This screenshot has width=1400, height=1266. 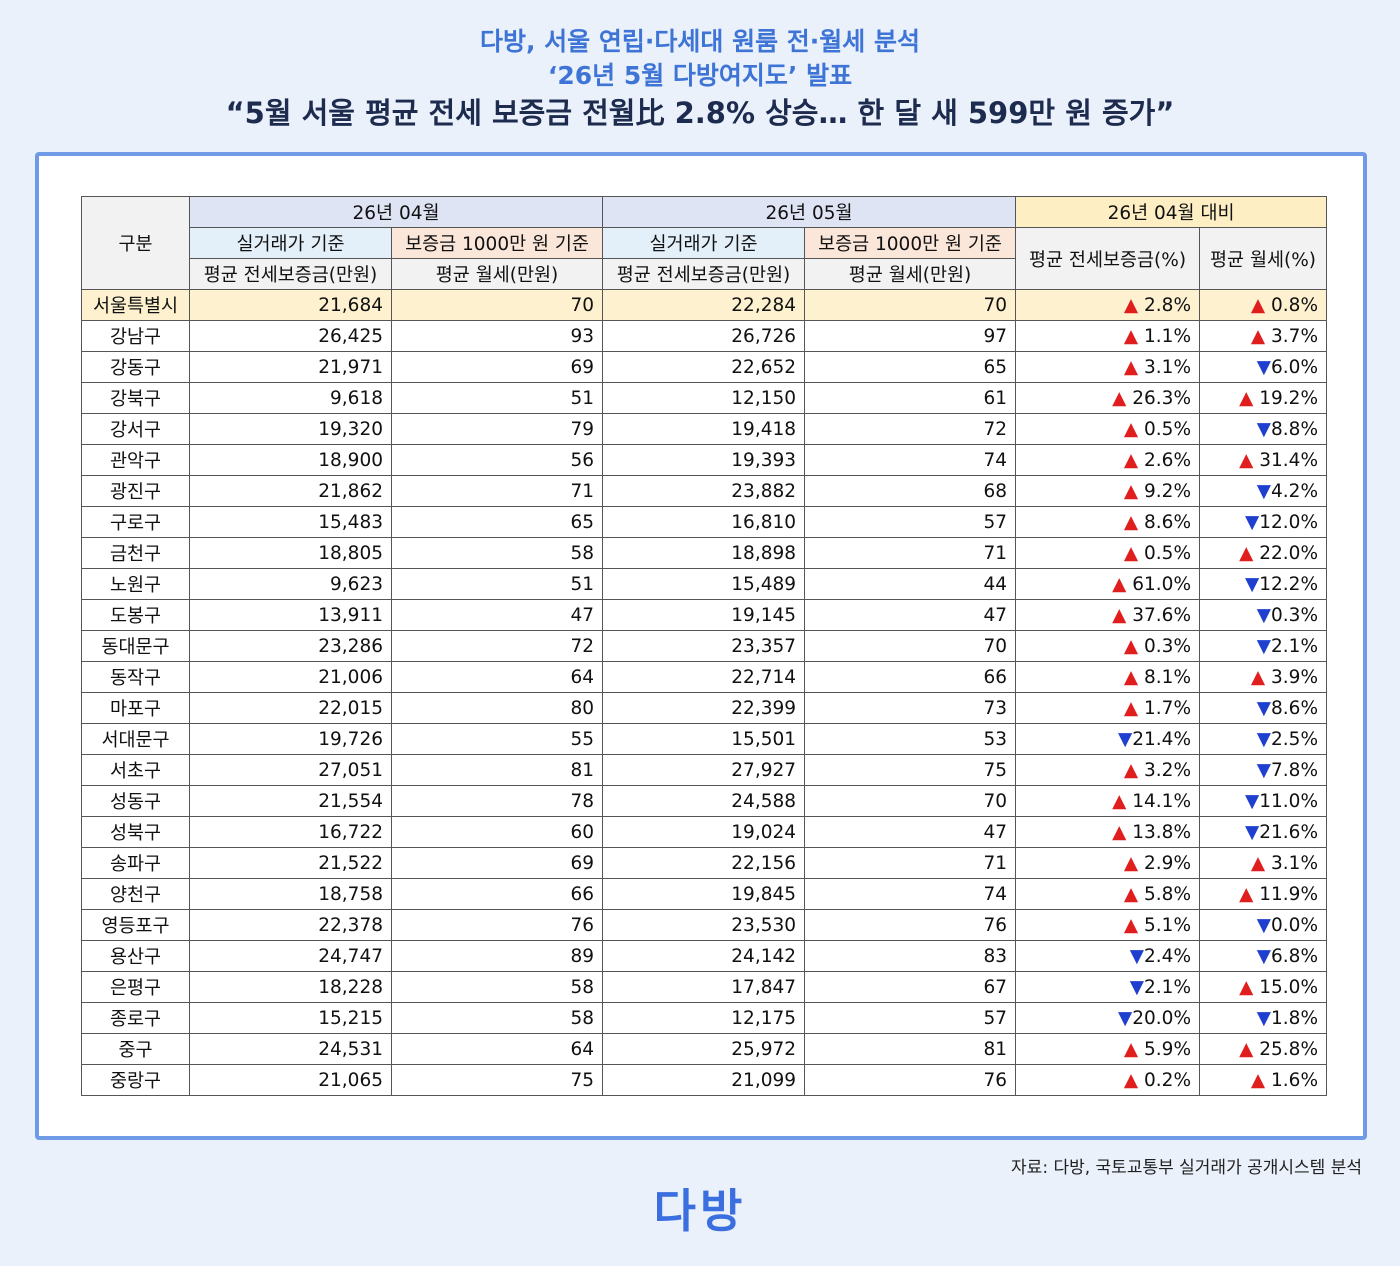 I want to click on district: 강북구, so click(x=135, y=398).